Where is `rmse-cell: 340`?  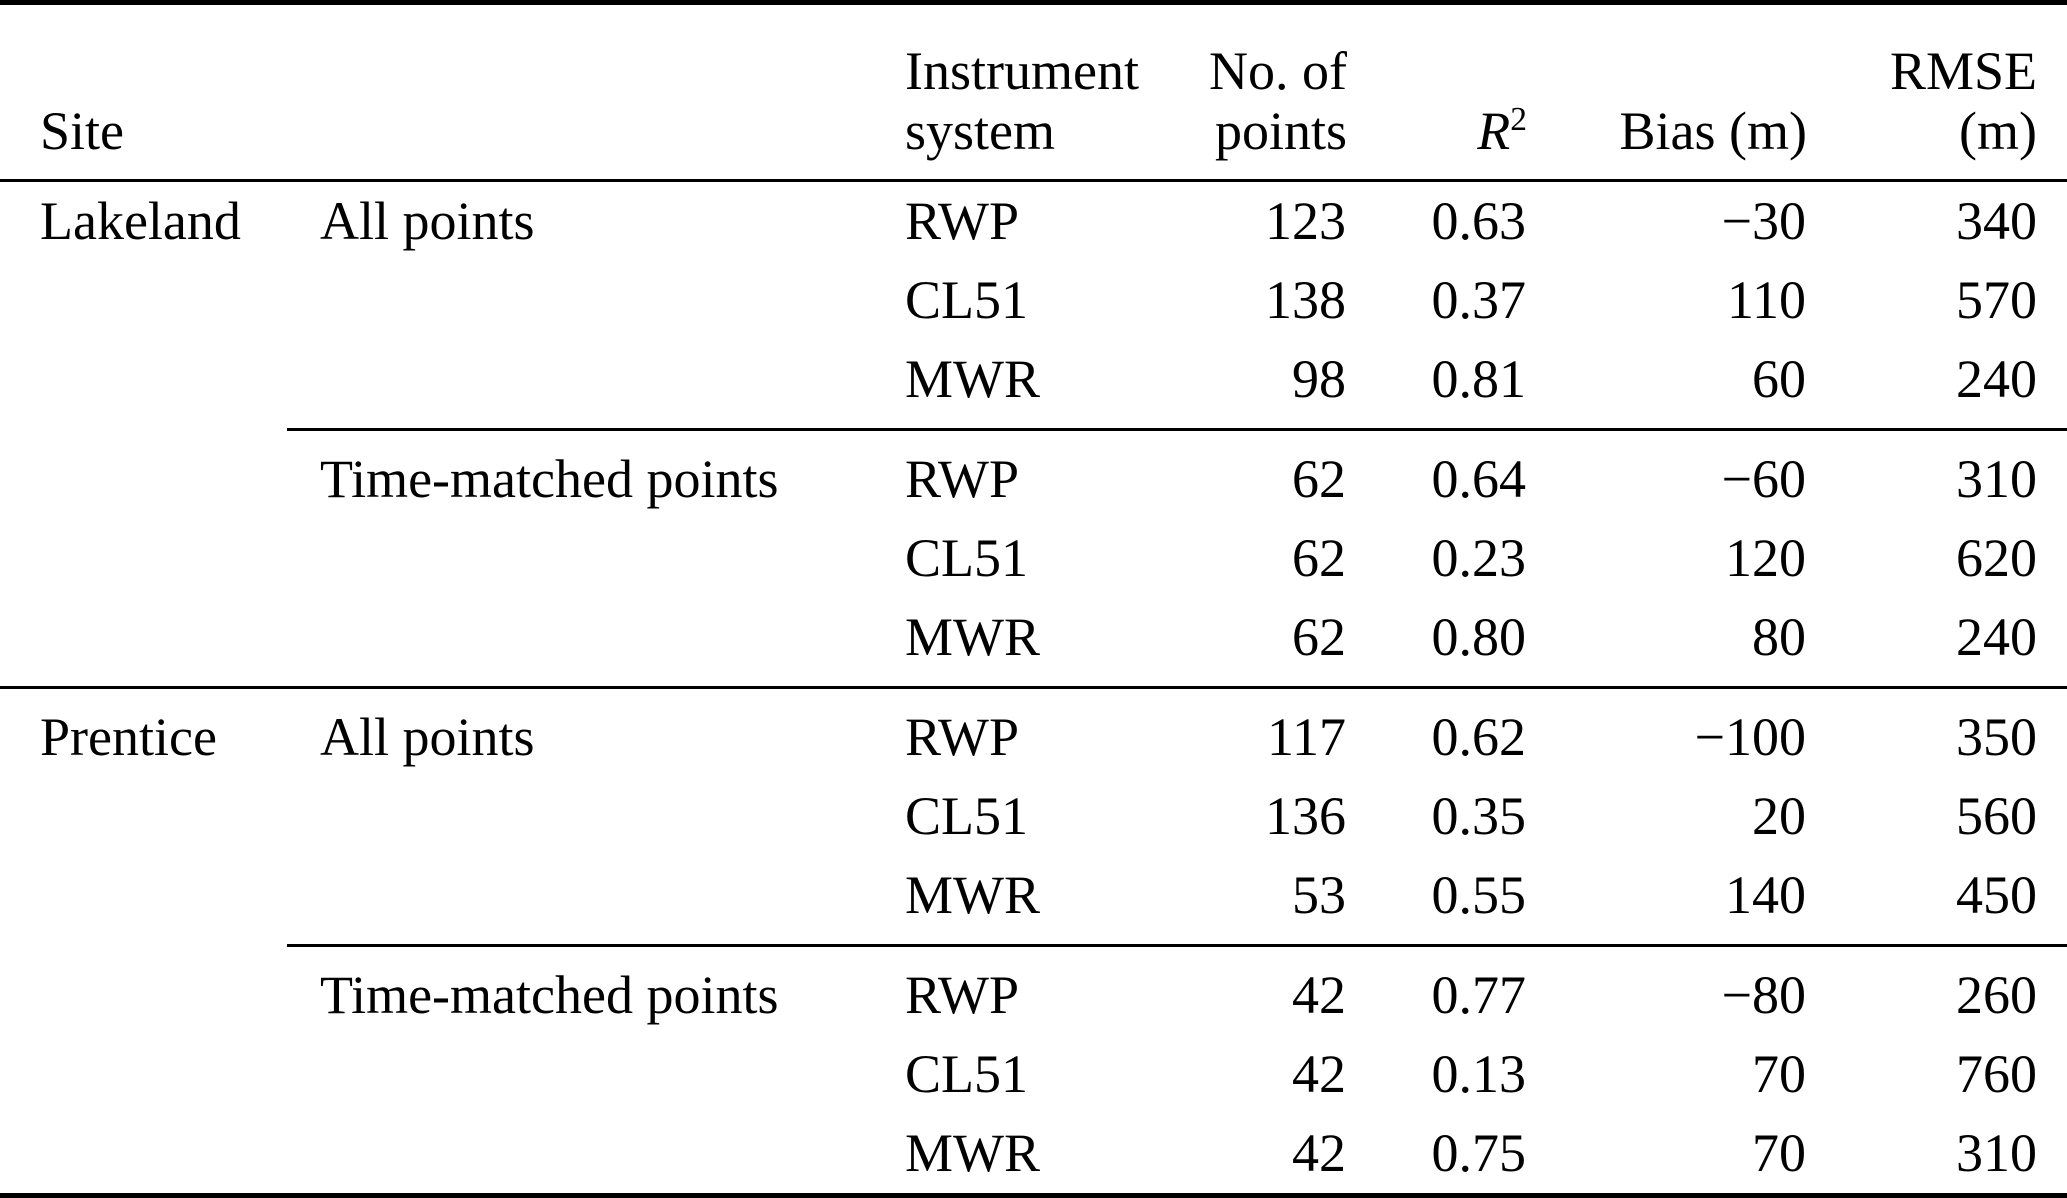
rmse-cell: 340 is located at coordinates (1996, 221).